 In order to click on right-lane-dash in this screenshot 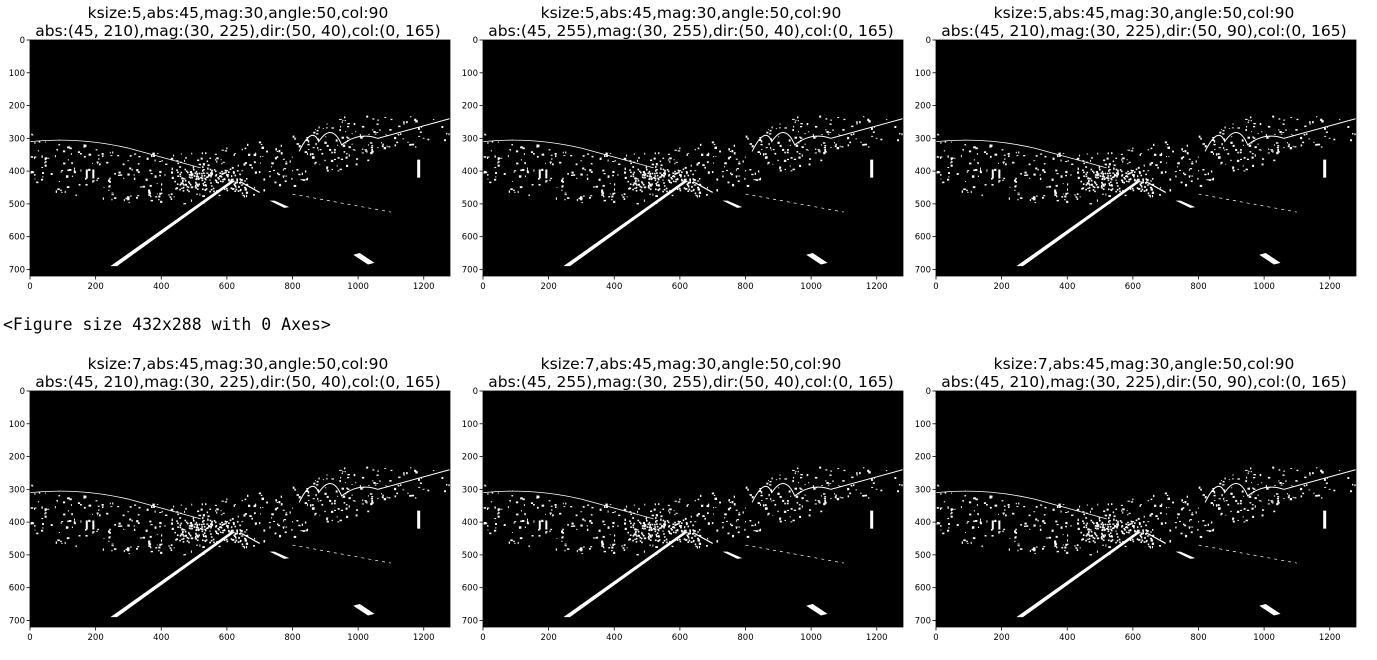, I will do `click(817, 259)`.